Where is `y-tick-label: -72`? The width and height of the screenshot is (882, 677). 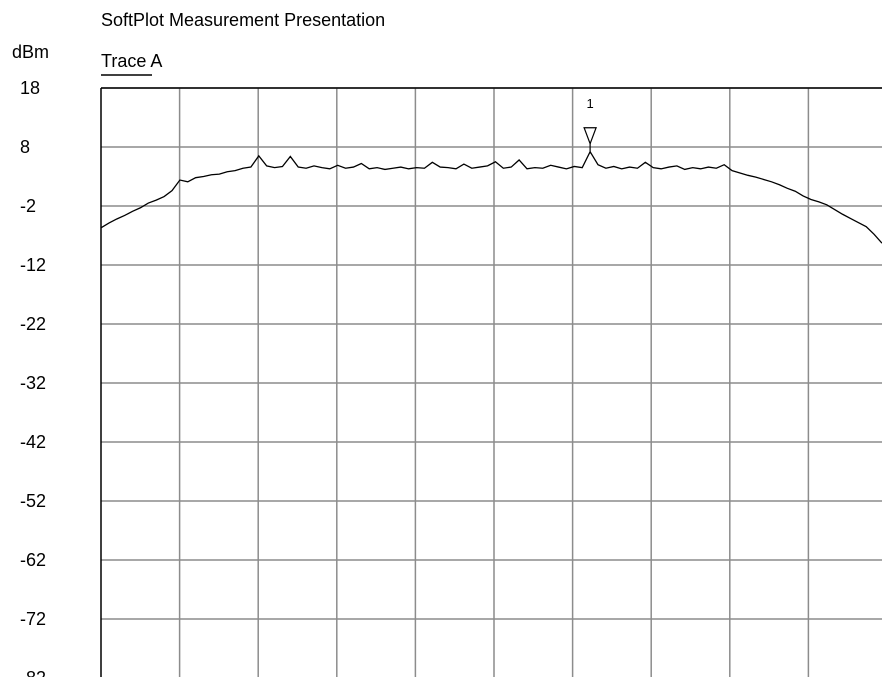
y-tick-label: -72 is located at coordinates (33, 619).